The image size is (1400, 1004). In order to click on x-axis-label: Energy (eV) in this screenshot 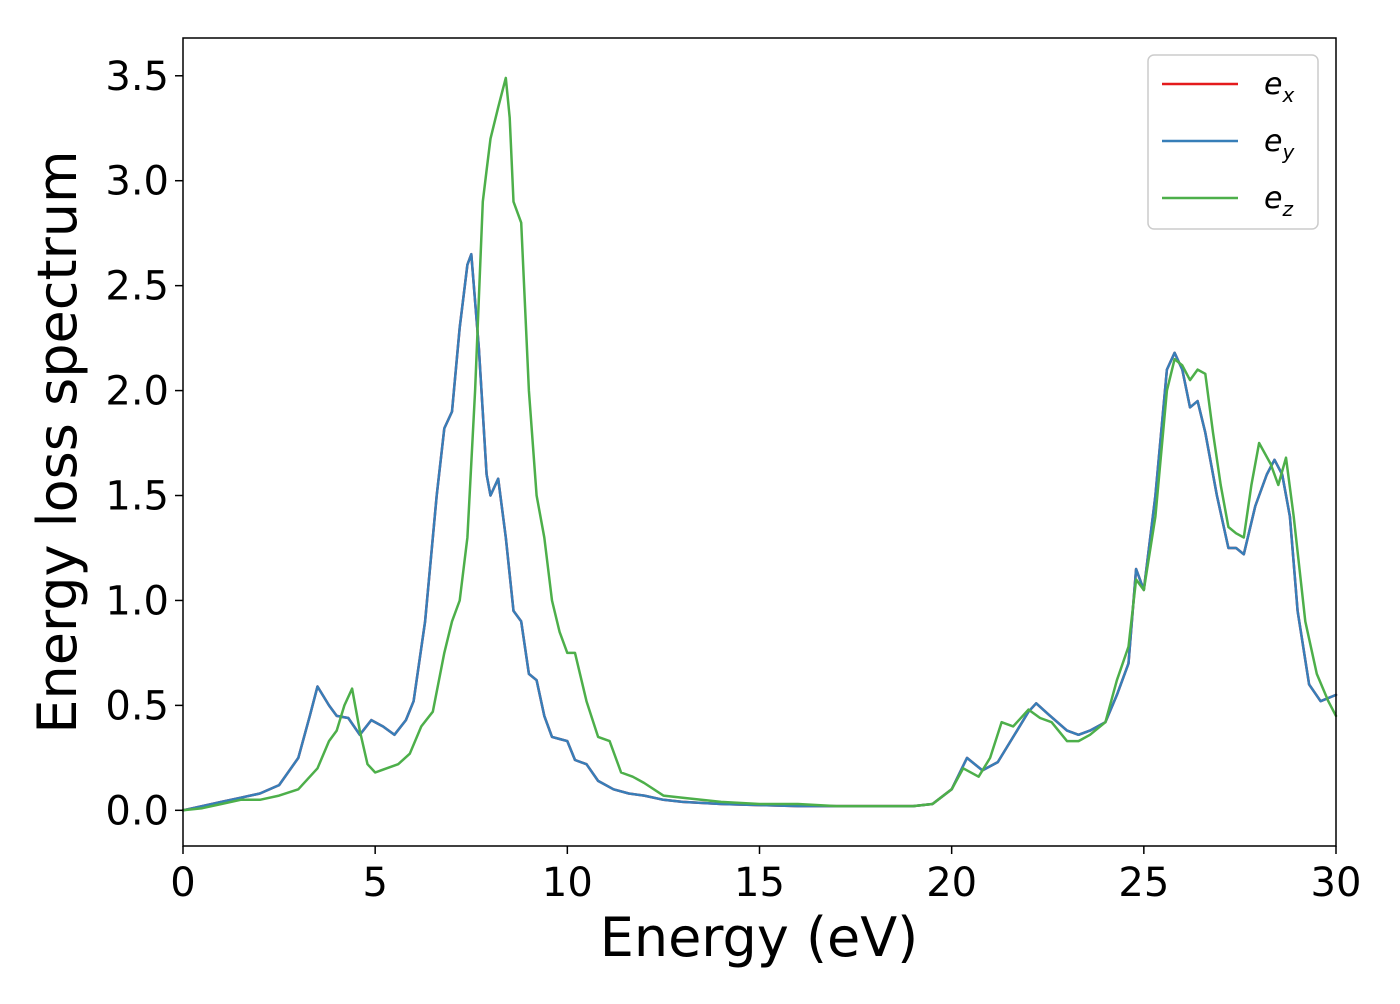, I will do `click(759, 937)`.